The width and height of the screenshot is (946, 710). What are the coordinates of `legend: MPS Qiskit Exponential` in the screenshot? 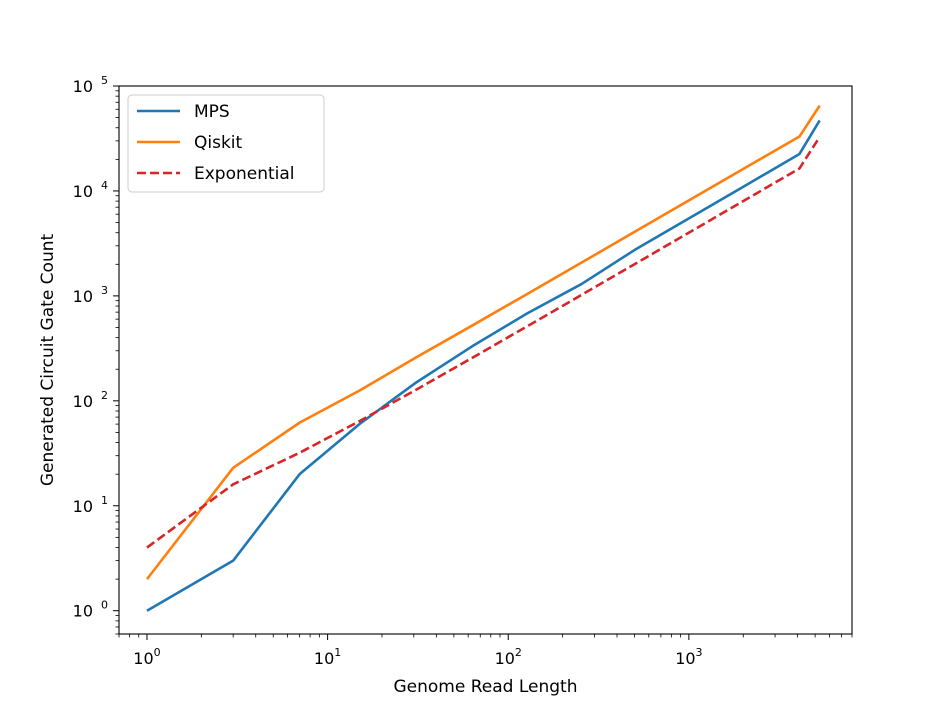 It's located at (226, 143).